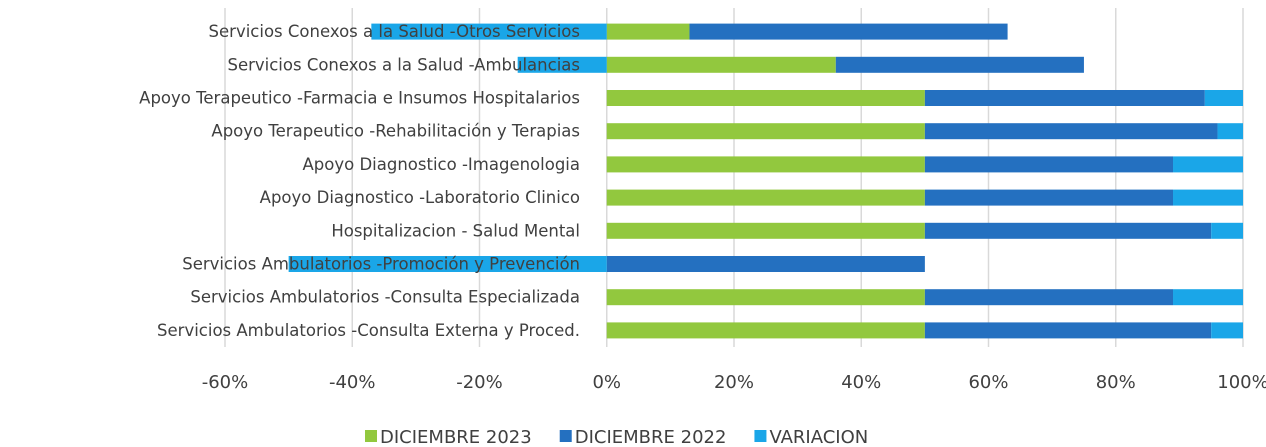 This screenshot has height=447, width=1266. I want to click on x-tick-label: 40%, so click(861, 382).